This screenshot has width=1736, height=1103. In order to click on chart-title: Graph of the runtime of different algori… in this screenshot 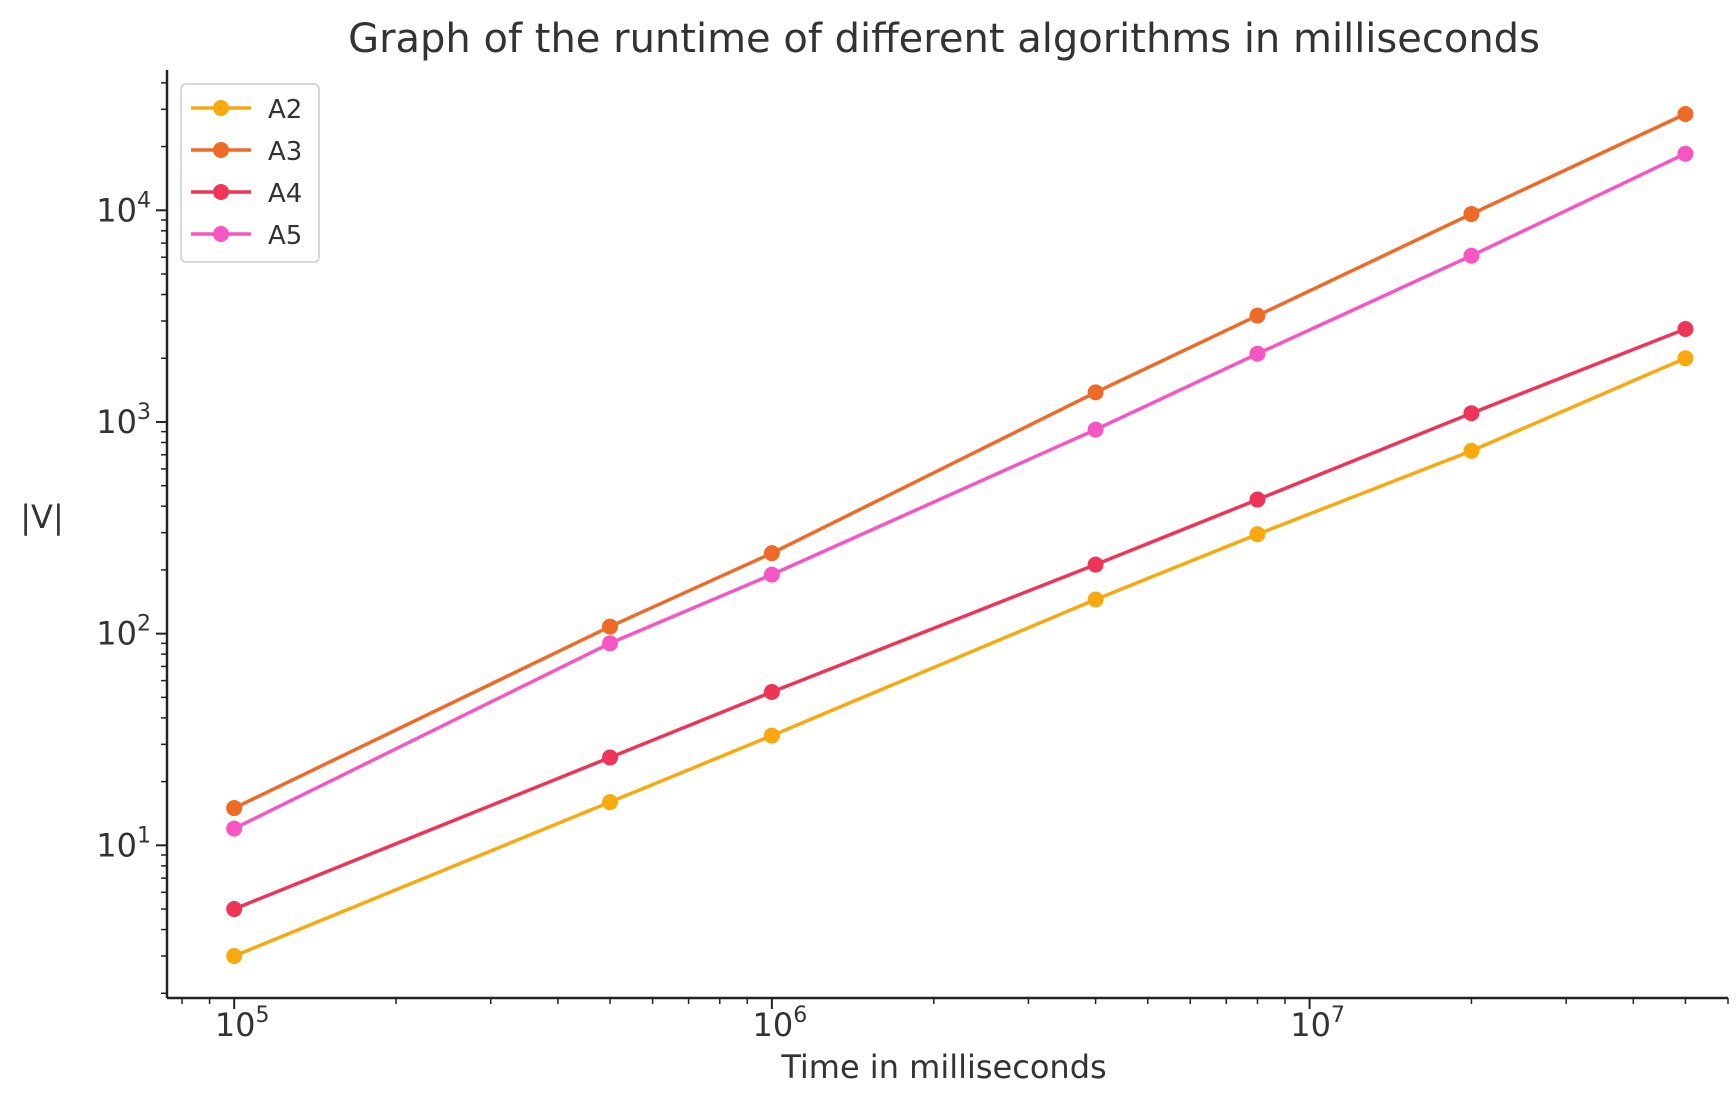, I will do `click(944, 39)`.